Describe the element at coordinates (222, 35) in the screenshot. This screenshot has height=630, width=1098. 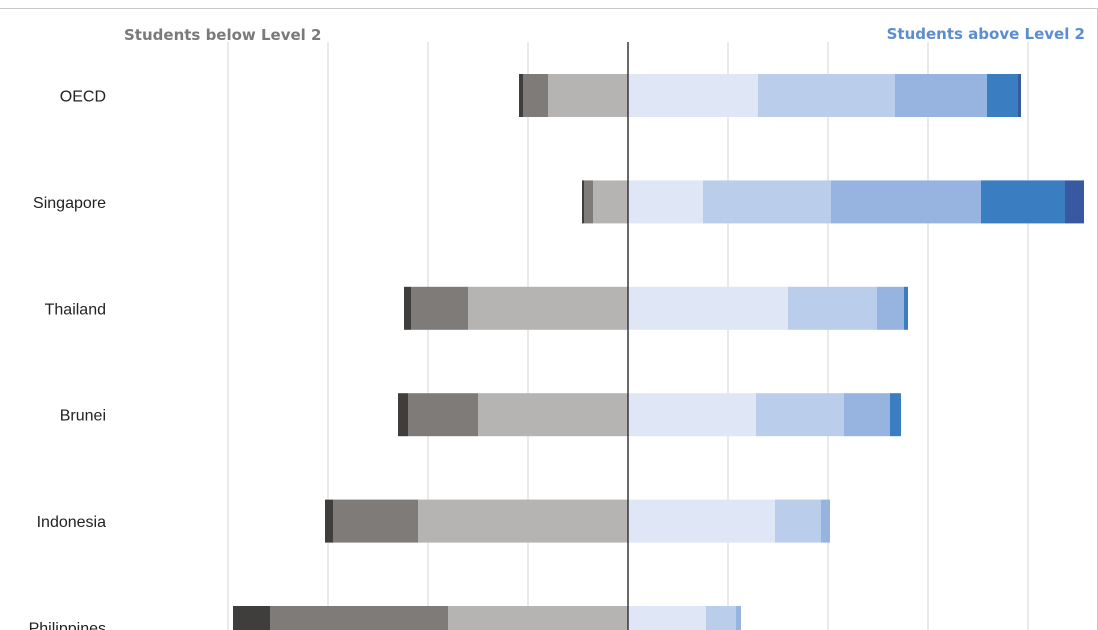
I see `left-header: Students below Level 2` at that location.